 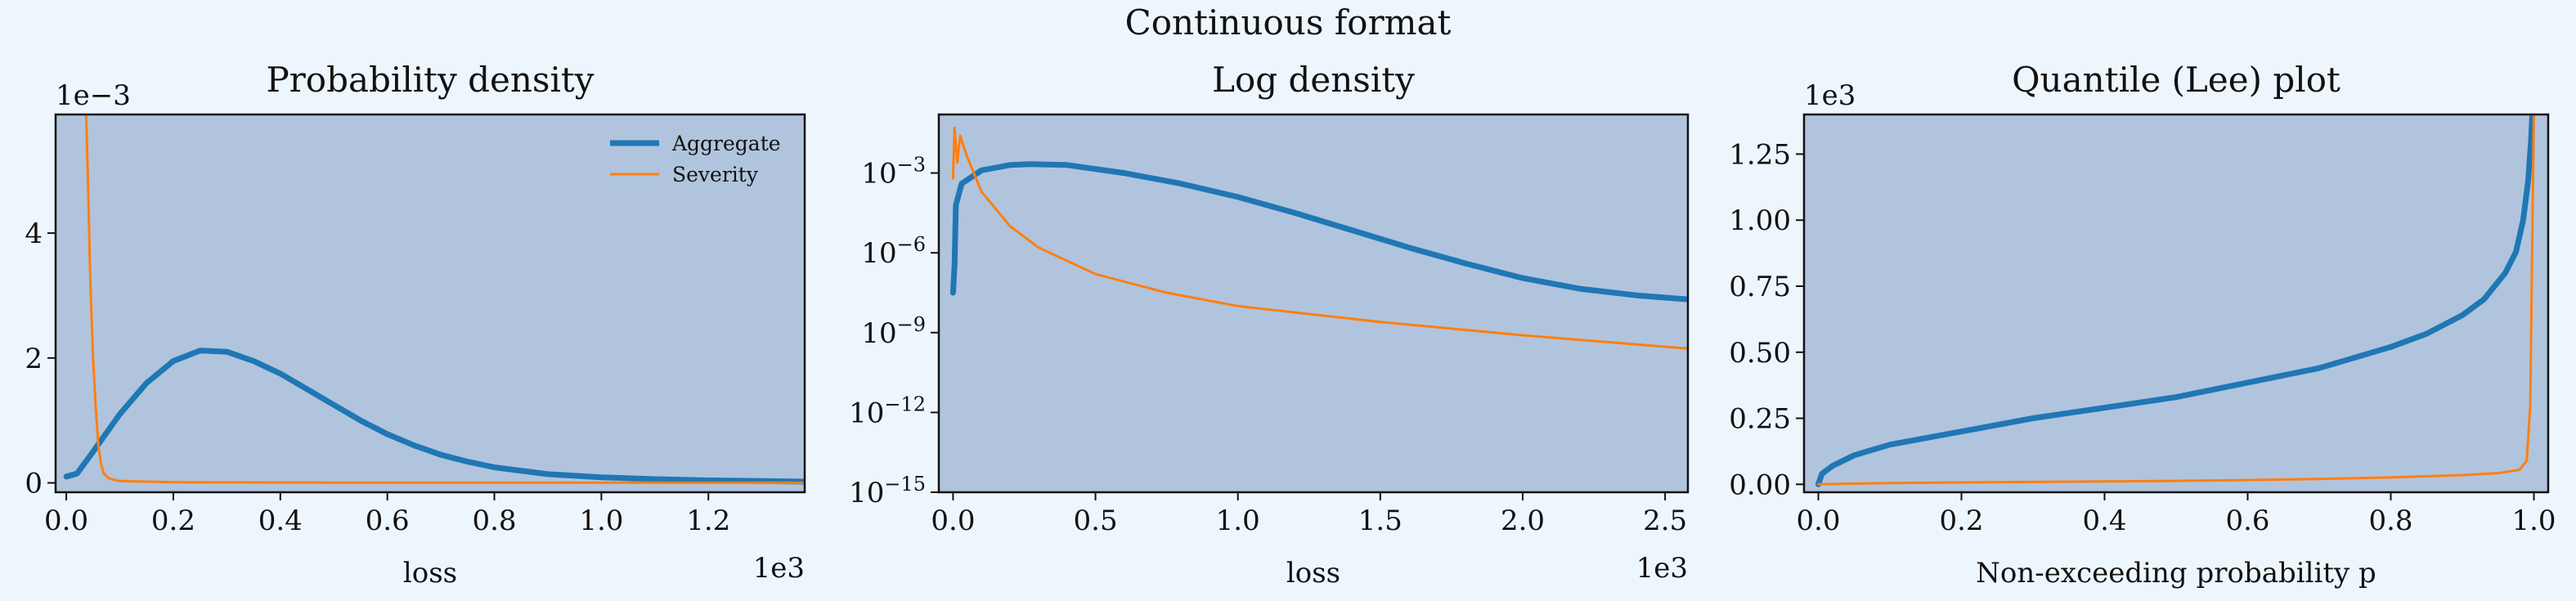 I want to click on x-tick-label: 1.2, so click(x=708, y=521).